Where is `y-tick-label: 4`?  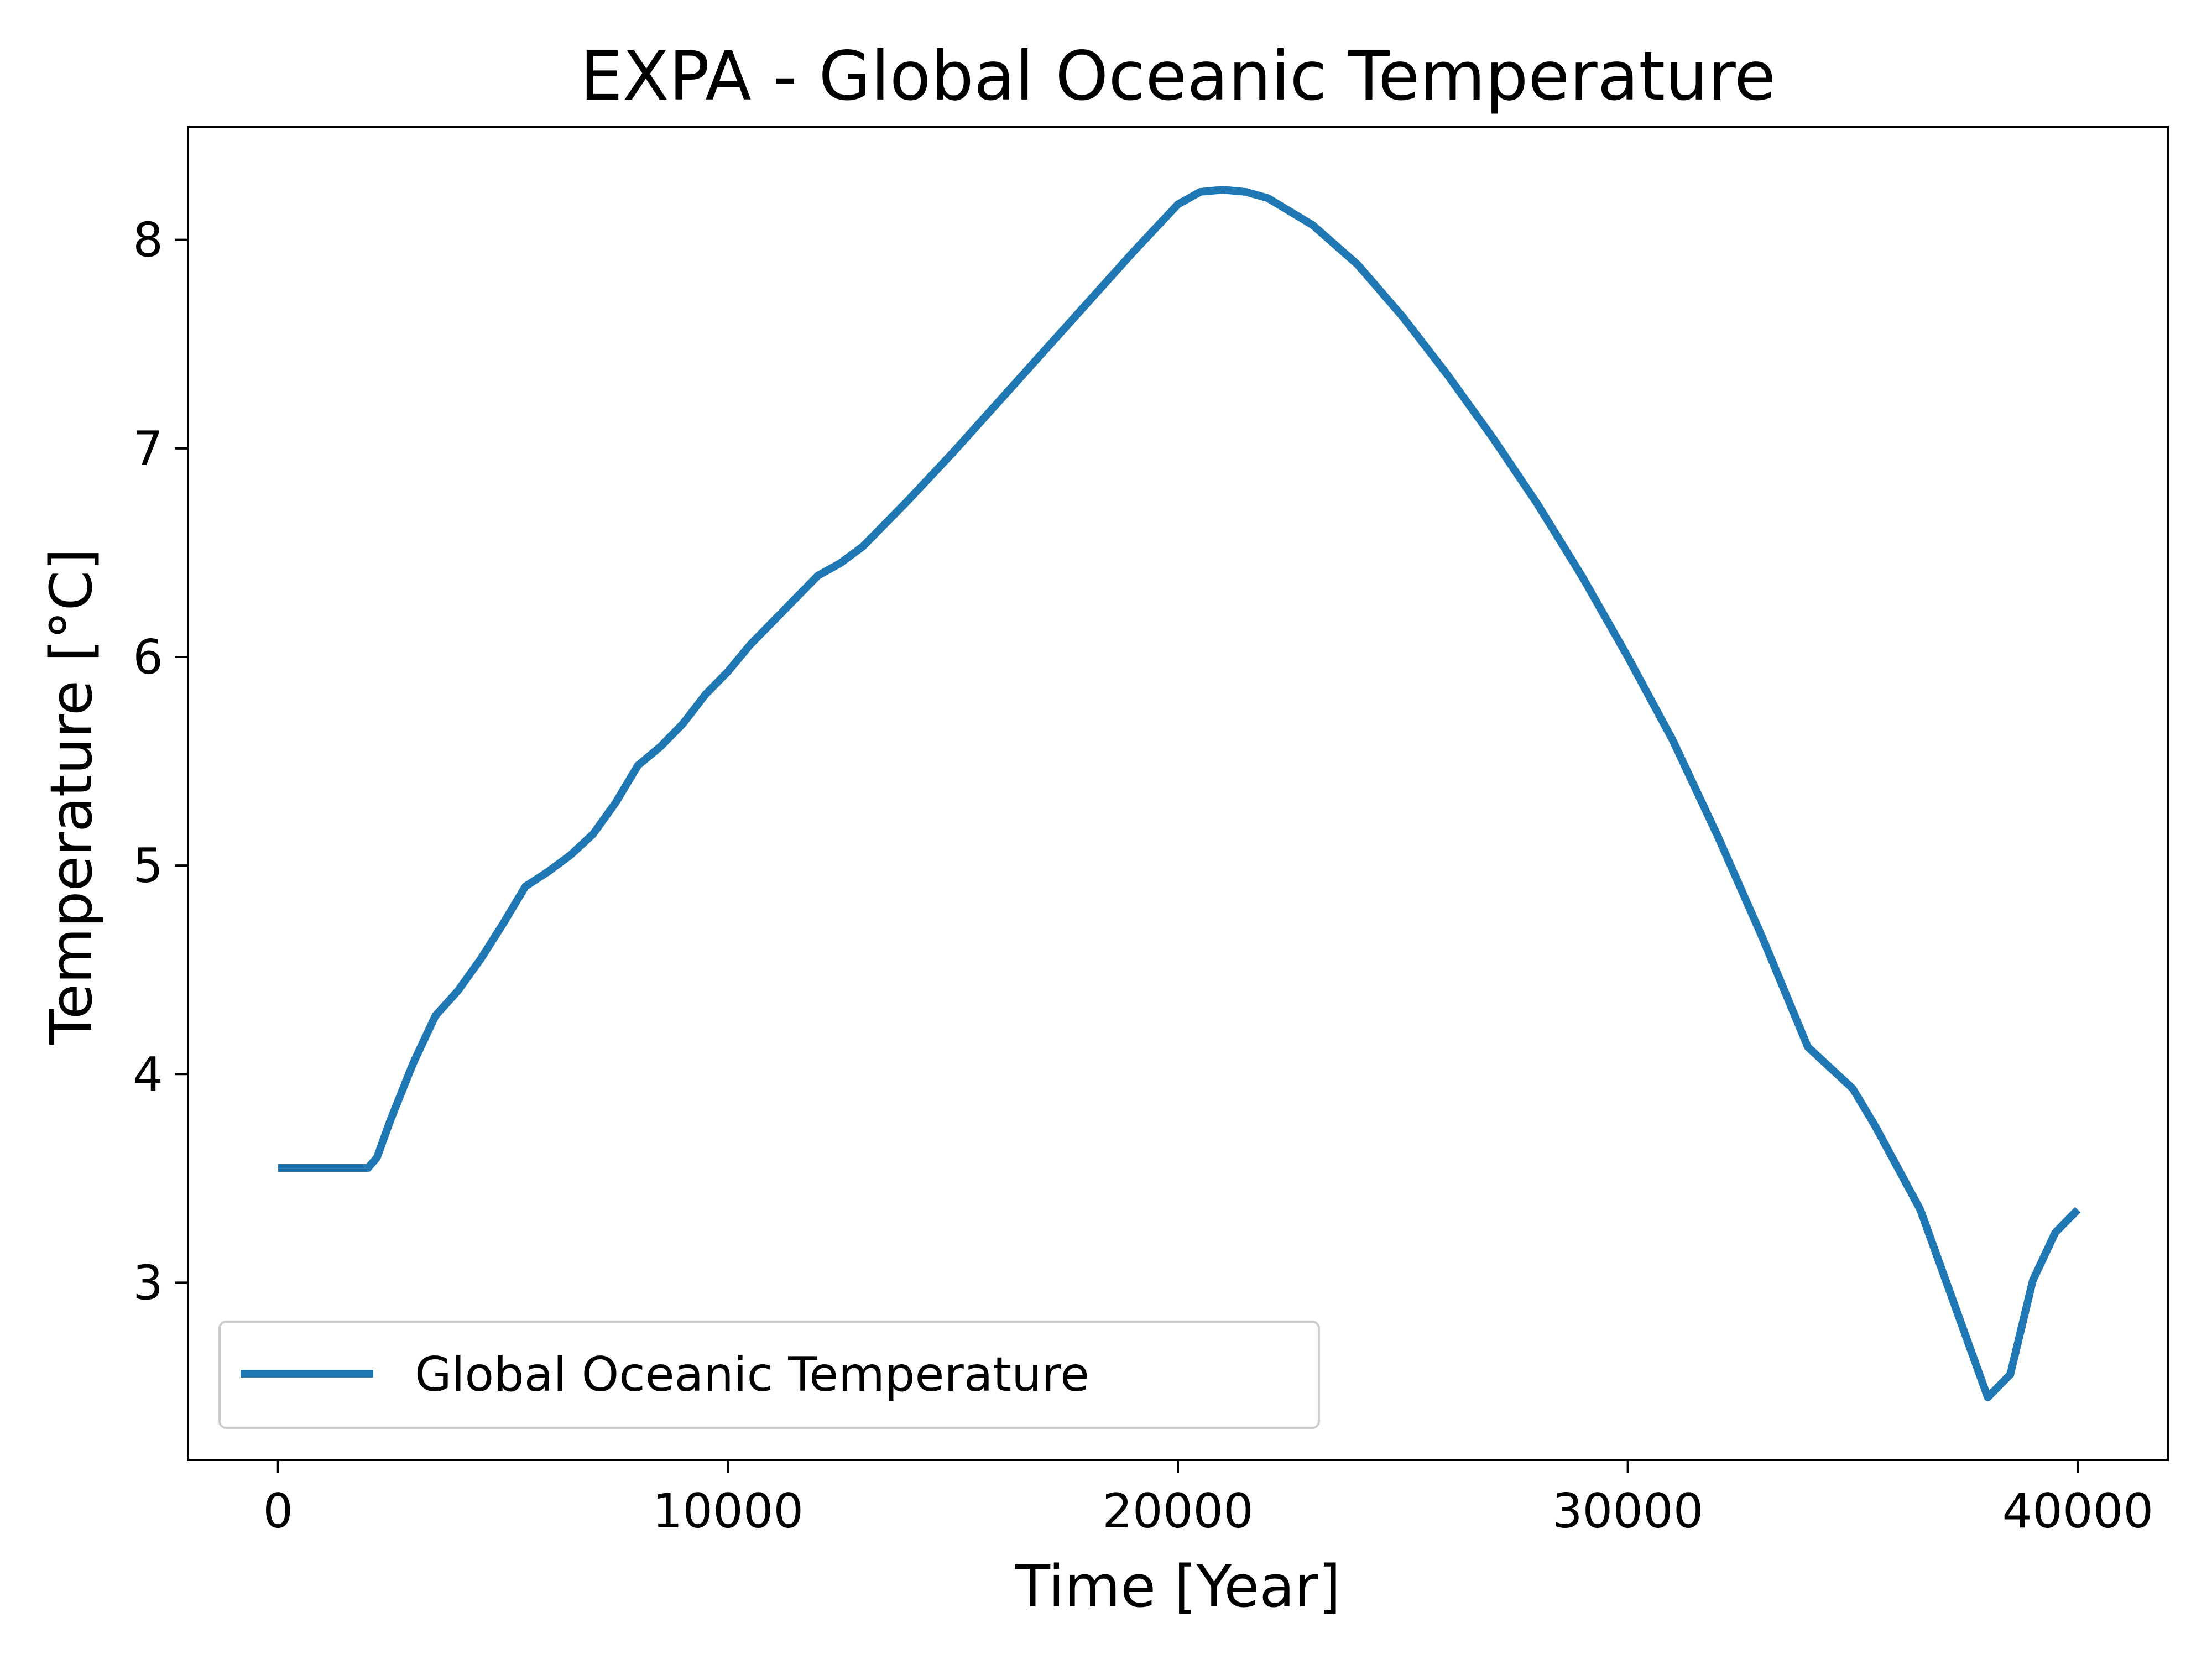
y-tick-label: 4 is located at coordinates (148, 1075).